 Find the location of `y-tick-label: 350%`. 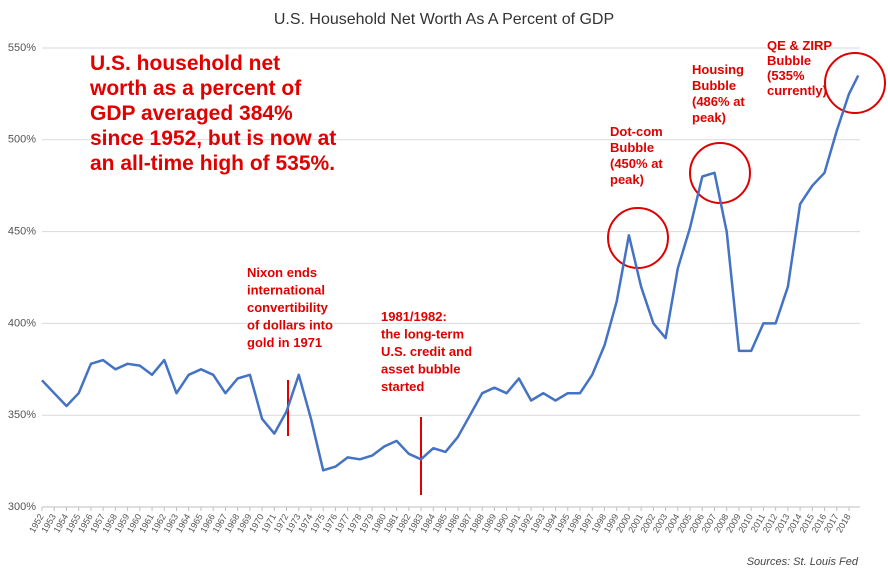

y-tick-label: 350% is located at coordinates (22, 415).